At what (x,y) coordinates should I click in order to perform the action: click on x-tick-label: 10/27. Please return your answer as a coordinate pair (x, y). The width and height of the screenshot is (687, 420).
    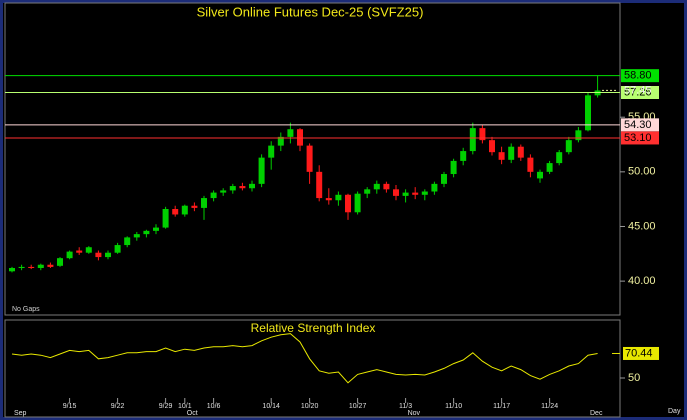
    Looking at the image, I should click on (358, 406).